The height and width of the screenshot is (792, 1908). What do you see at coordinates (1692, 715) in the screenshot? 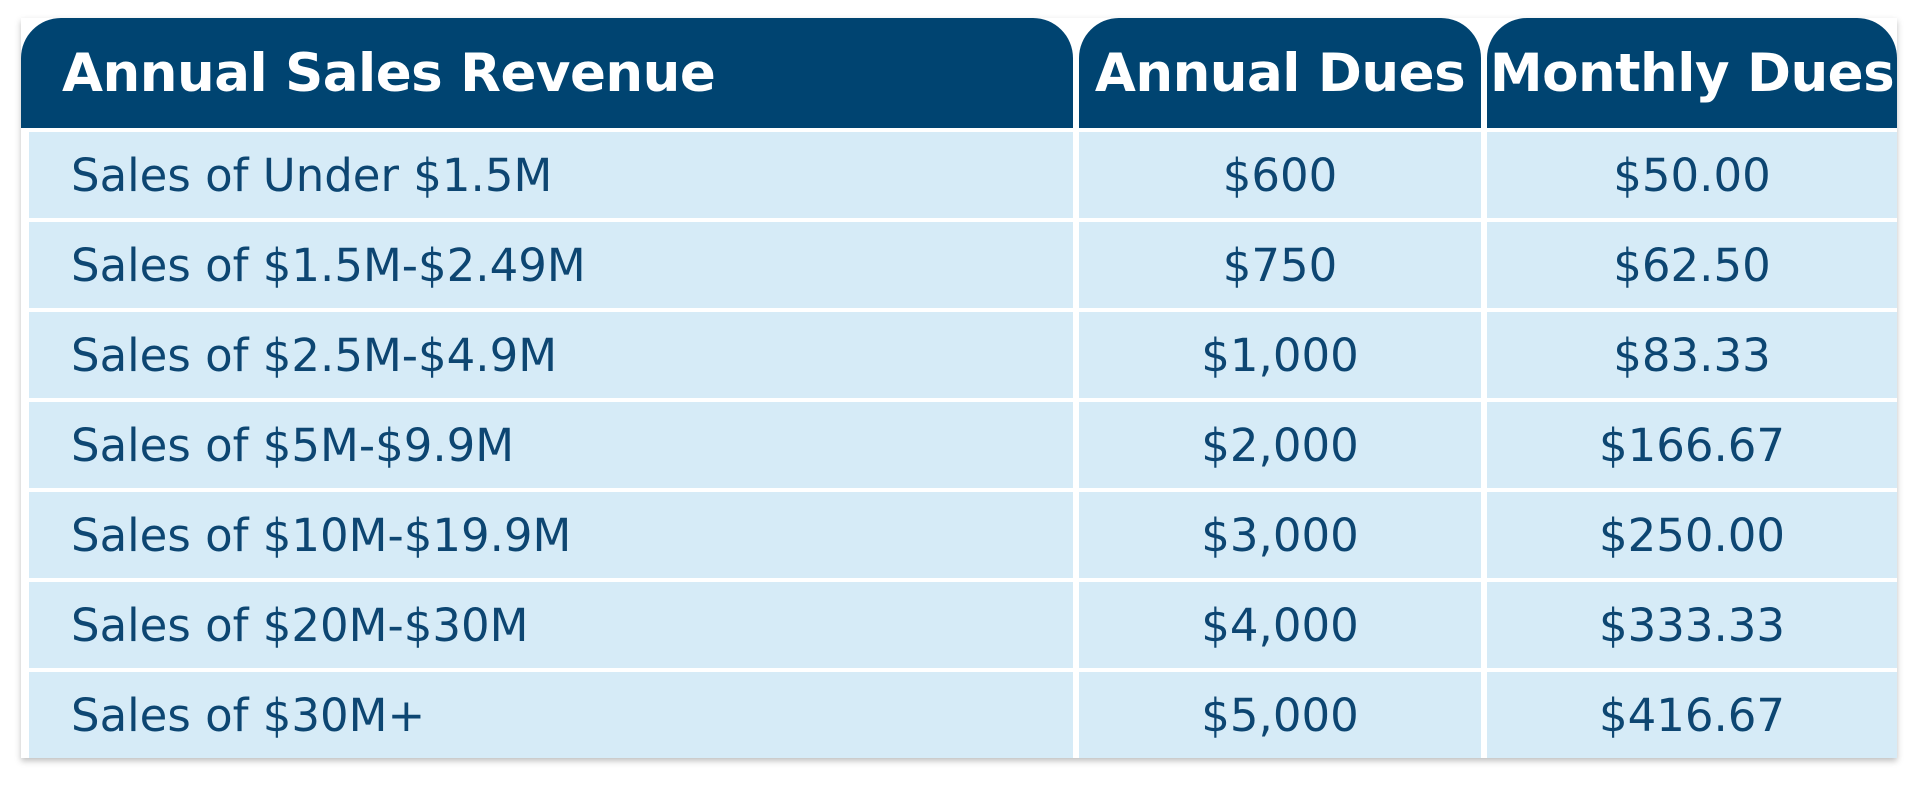
I see `monthly-dues-cell: $416.67` at bounding box center [1692, 715].